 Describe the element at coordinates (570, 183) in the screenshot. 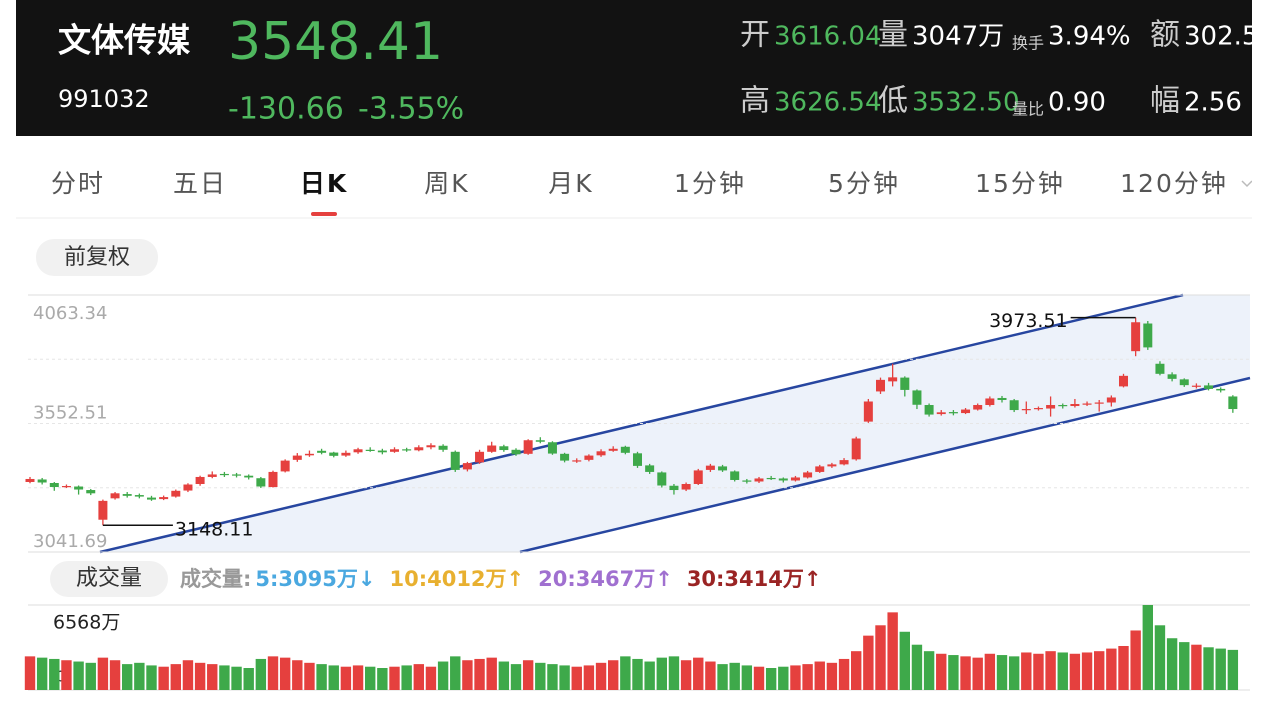

I see `tab: 月K` at that location.